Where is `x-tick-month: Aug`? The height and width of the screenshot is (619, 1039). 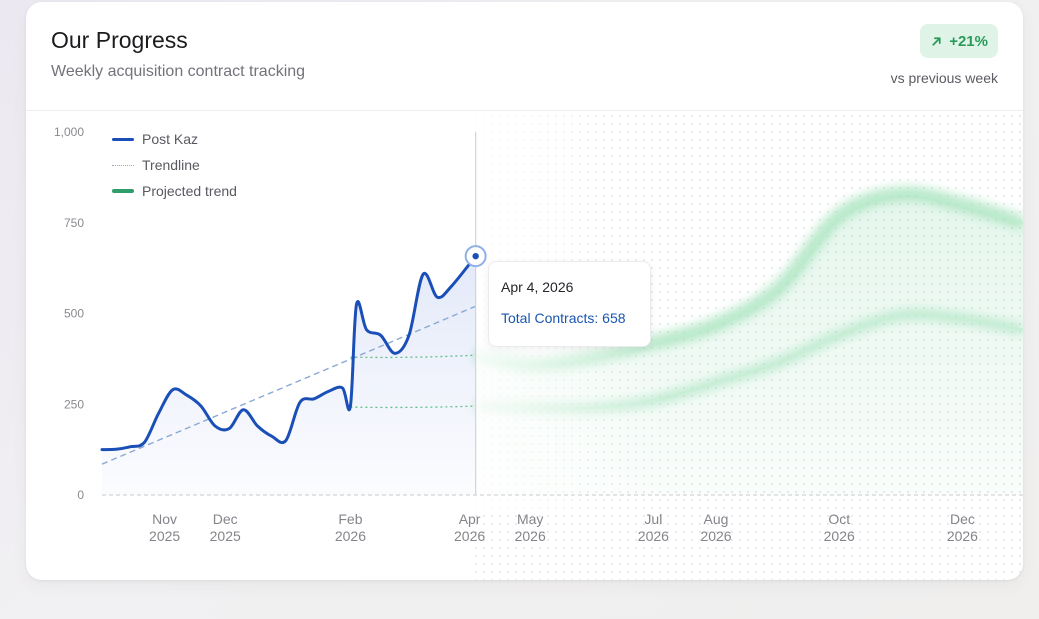 x-tick-month: Aug is located at coordinates (716, 519).